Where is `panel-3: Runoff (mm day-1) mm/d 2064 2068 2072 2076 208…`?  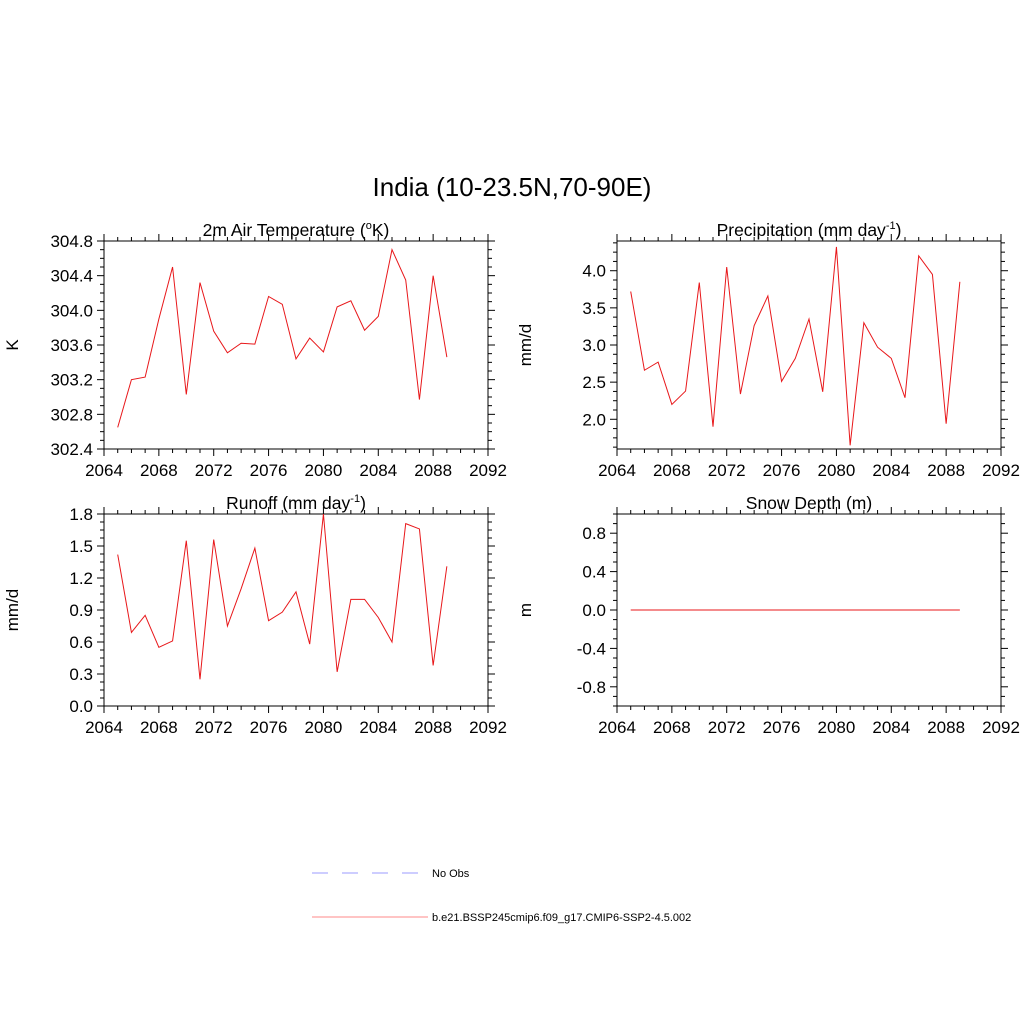 panel-3: Runoff (mm day-1) mm/d 2064 2068 2072 2076 208… is located at coordinates (255, 615).